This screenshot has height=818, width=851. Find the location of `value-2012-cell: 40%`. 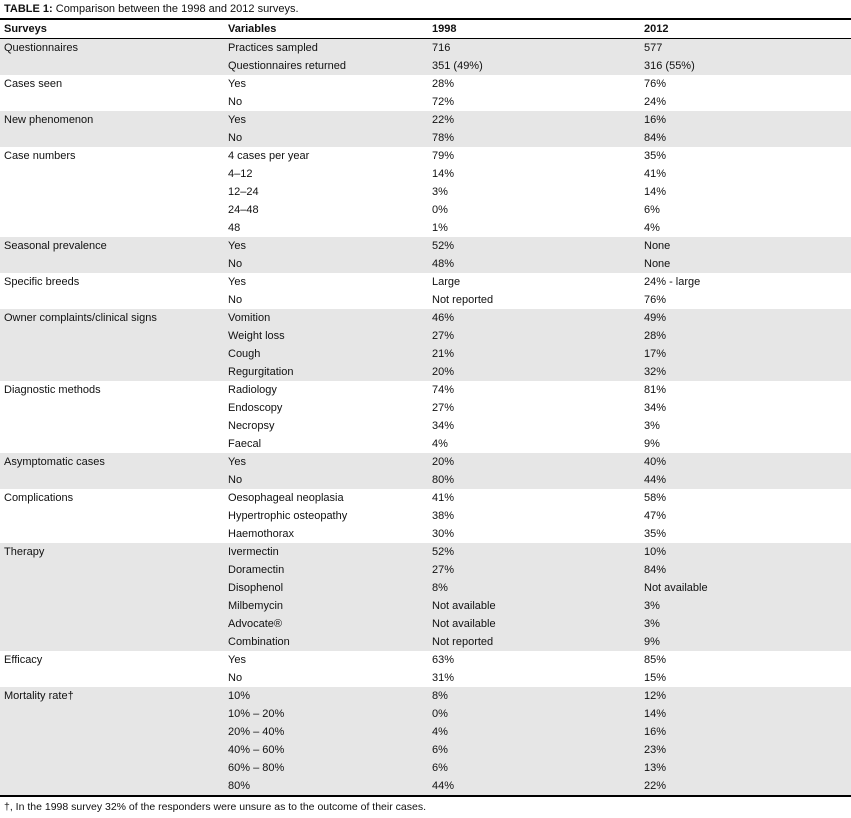

value-2012-cell: 40% is located at coordinates (655, 462).